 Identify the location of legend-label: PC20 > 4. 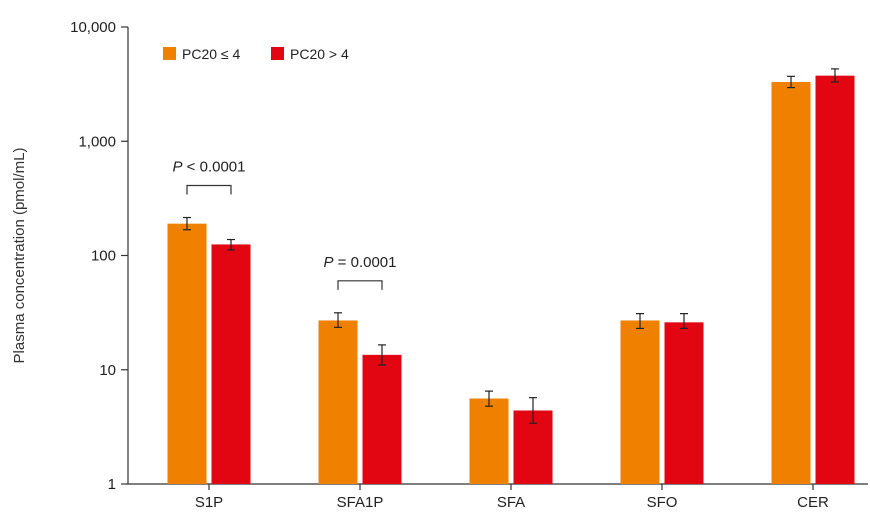
(319, 54).